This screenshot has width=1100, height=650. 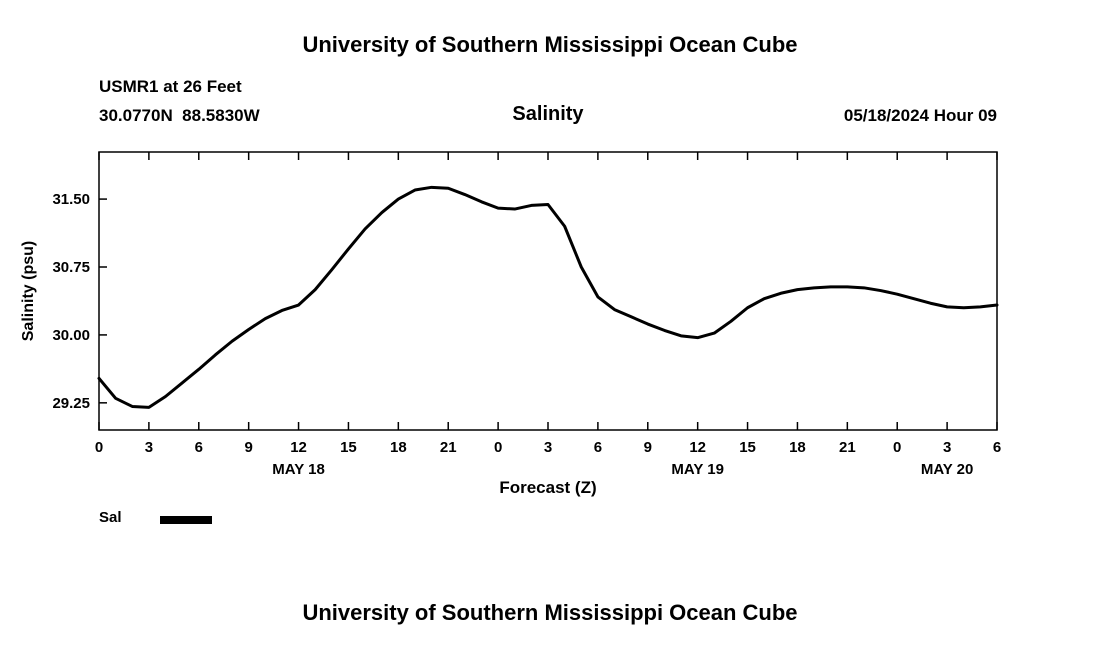 I want to click on day-label: MAY 20, so click(x=947, y=469).